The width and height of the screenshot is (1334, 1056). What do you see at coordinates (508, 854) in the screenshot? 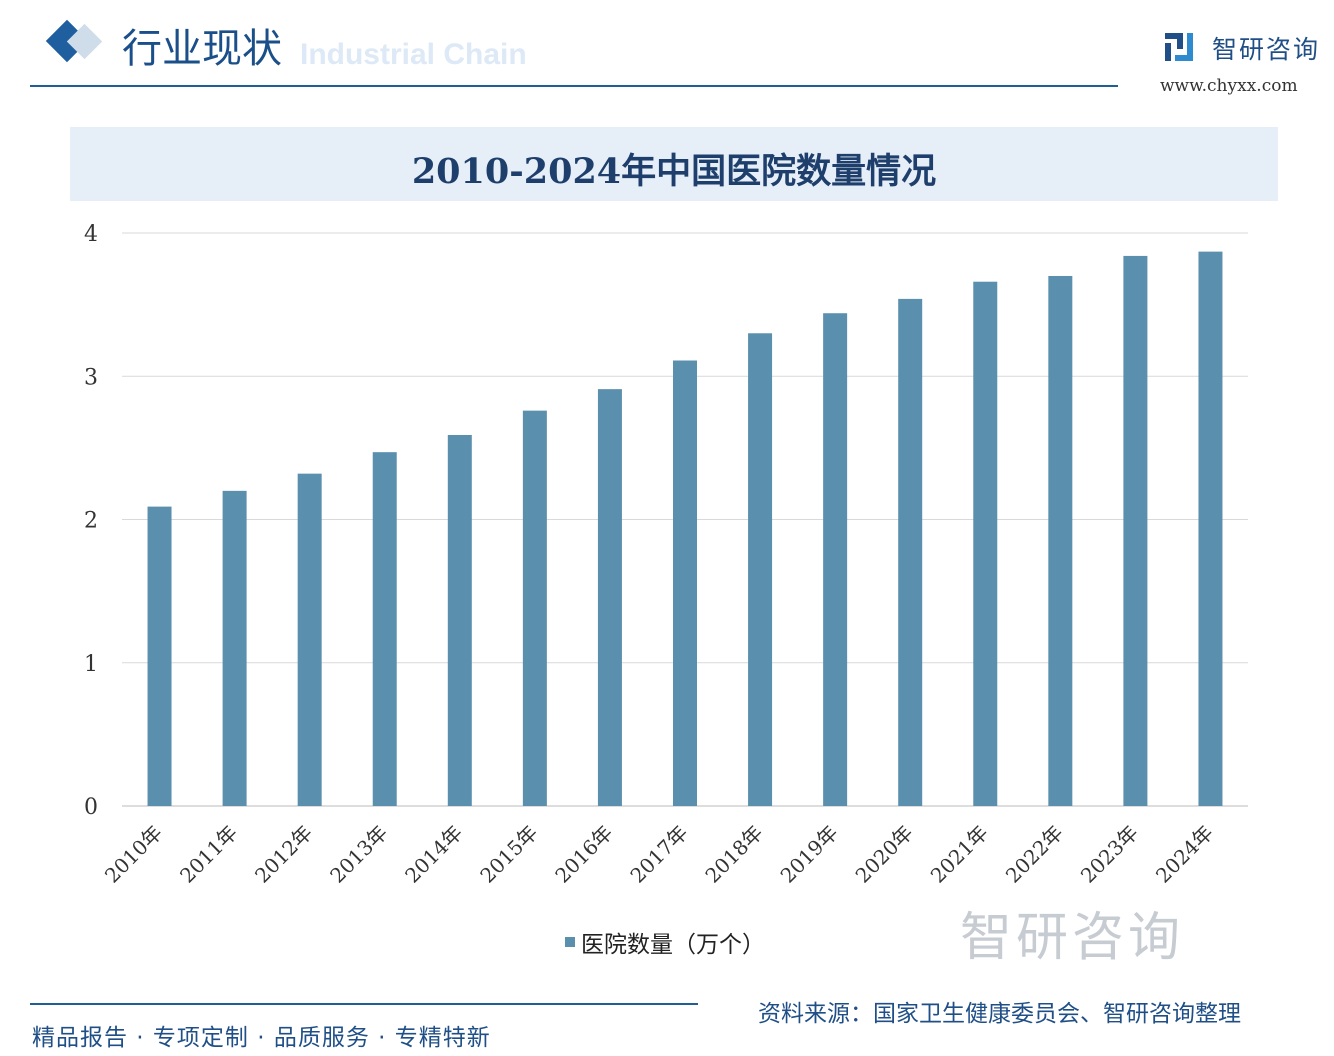
I see `x-tick-label: 2015年` at bounding box center [508, 854].